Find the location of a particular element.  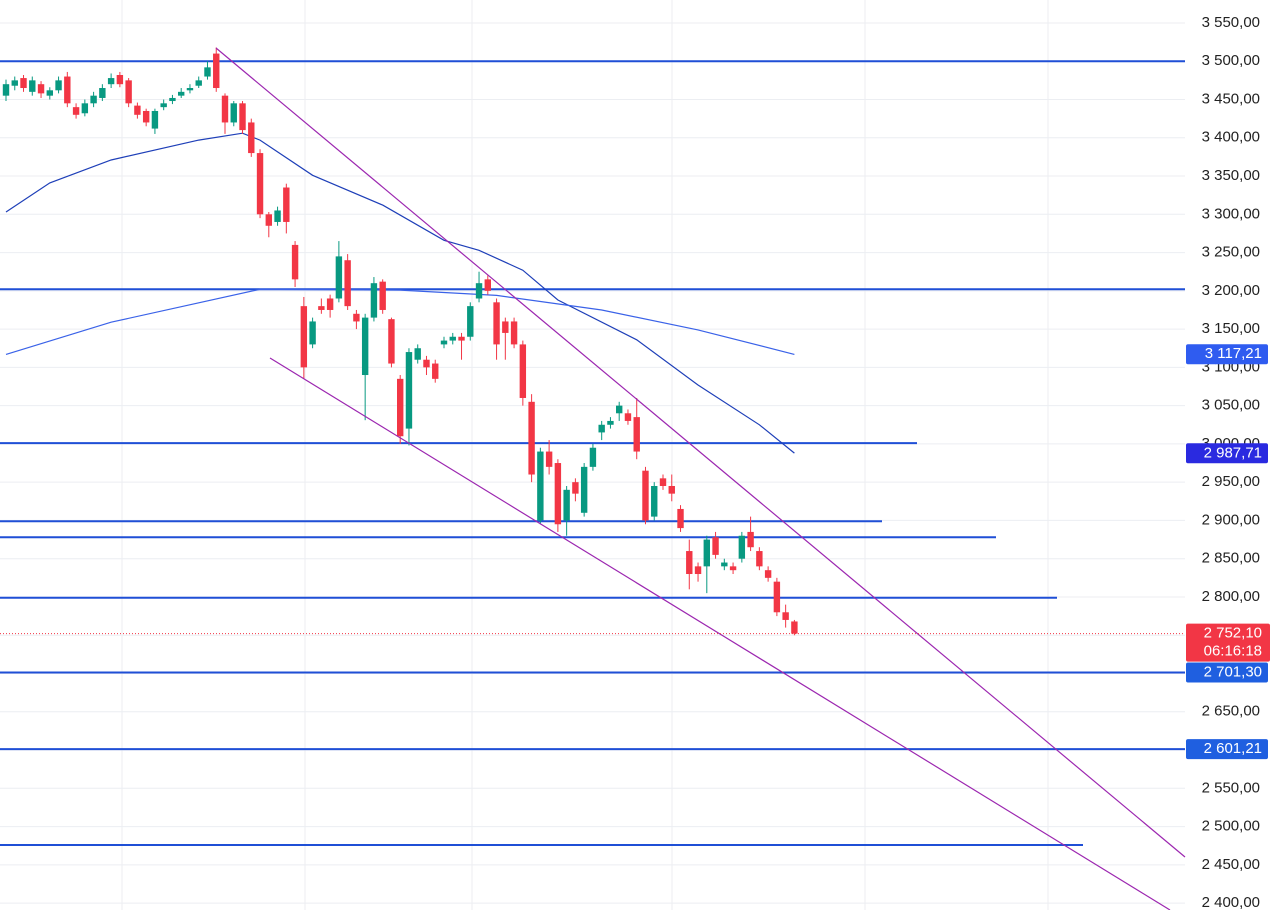

y-tick-label: 3 050,00 is located at coordinates (1231, 405).